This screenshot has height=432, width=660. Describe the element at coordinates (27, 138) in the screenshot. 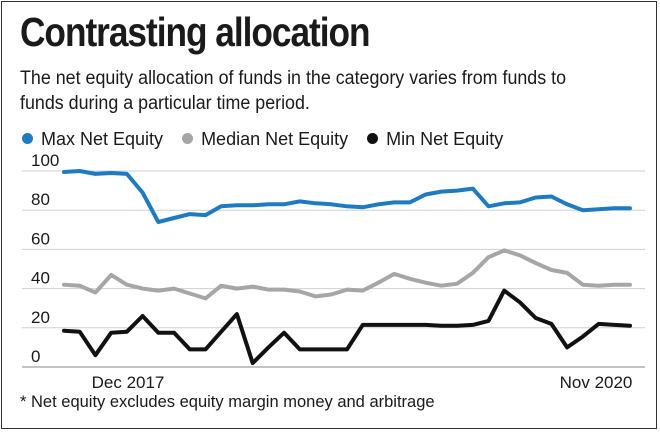

I see `legend-swatch-max` at that location.